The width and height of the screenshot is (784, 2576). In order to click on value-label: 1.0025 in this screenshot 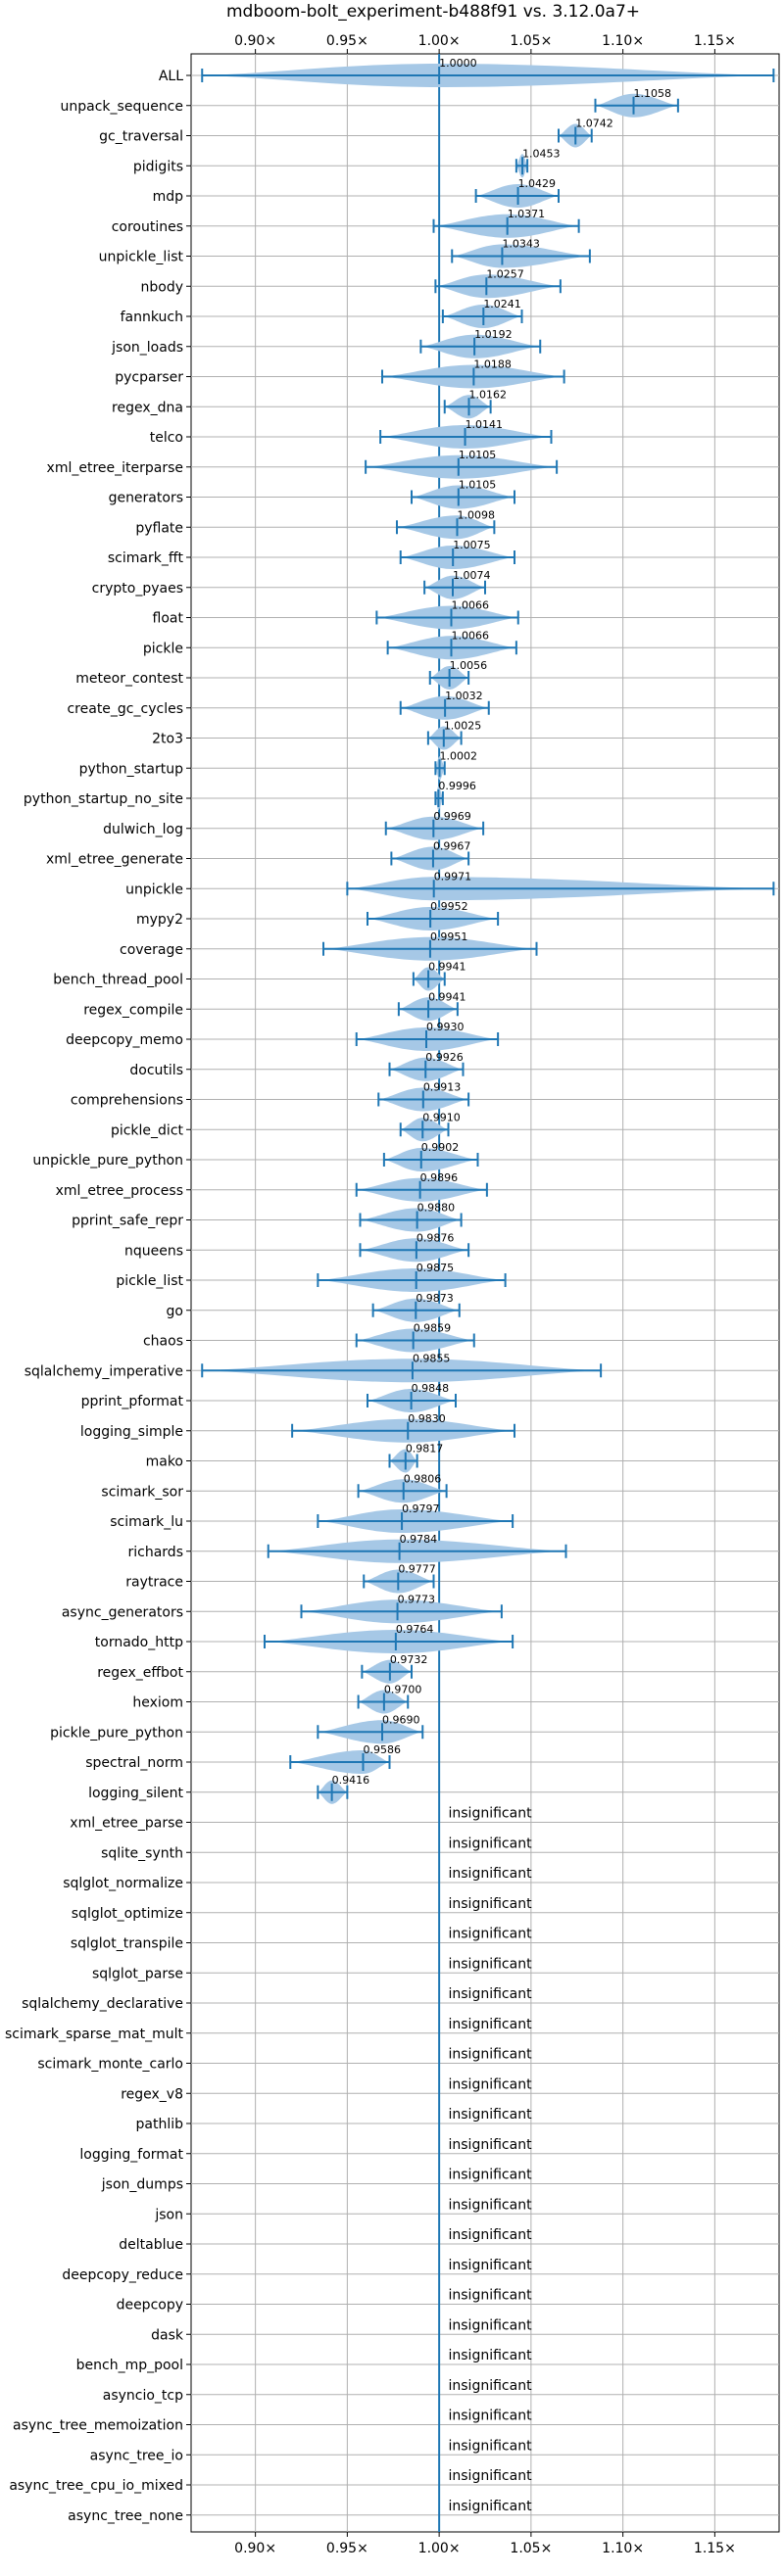, I will do `click(463, 727)`.